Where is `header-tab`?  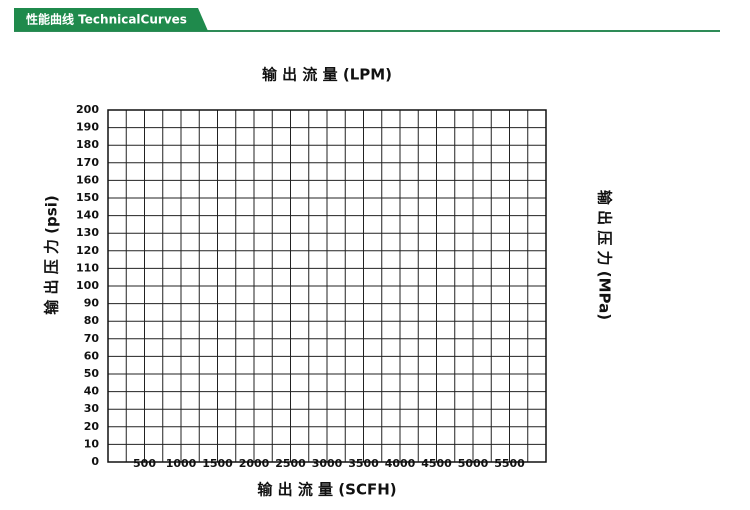
header-tab is located at coordinates (111, 19).